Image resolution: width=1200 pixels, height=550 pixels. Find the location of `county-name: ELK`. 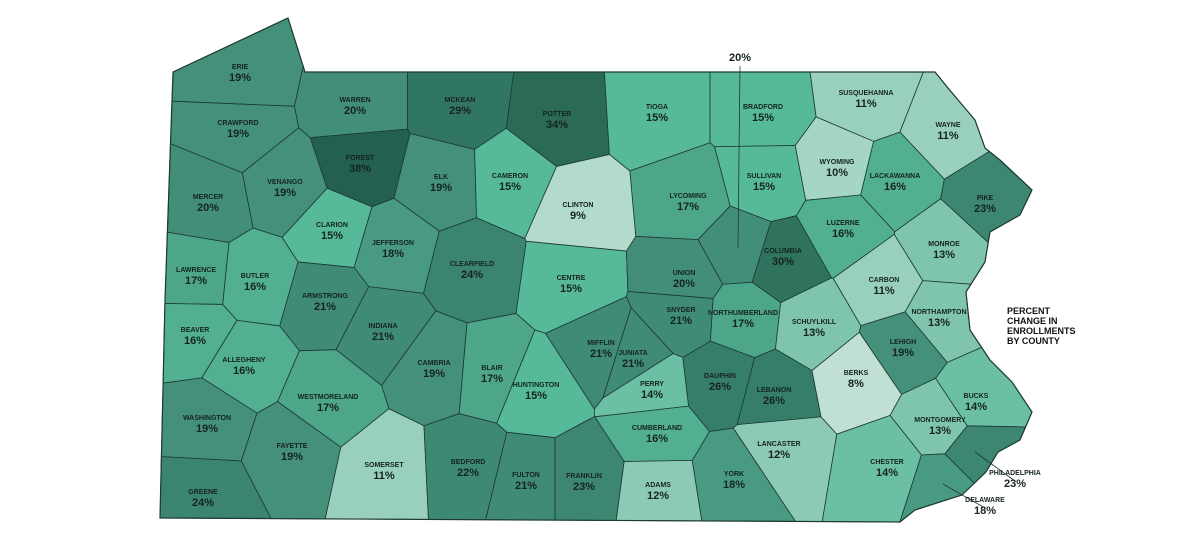

county-name: ELK is located at coordinates (441, 177).